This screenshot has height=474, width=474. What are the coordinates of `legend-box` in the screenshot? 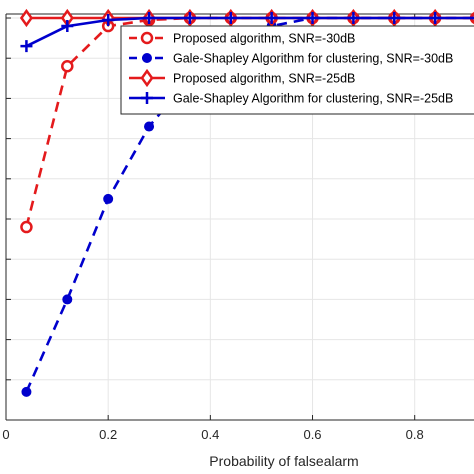 It's located at (297, 70).